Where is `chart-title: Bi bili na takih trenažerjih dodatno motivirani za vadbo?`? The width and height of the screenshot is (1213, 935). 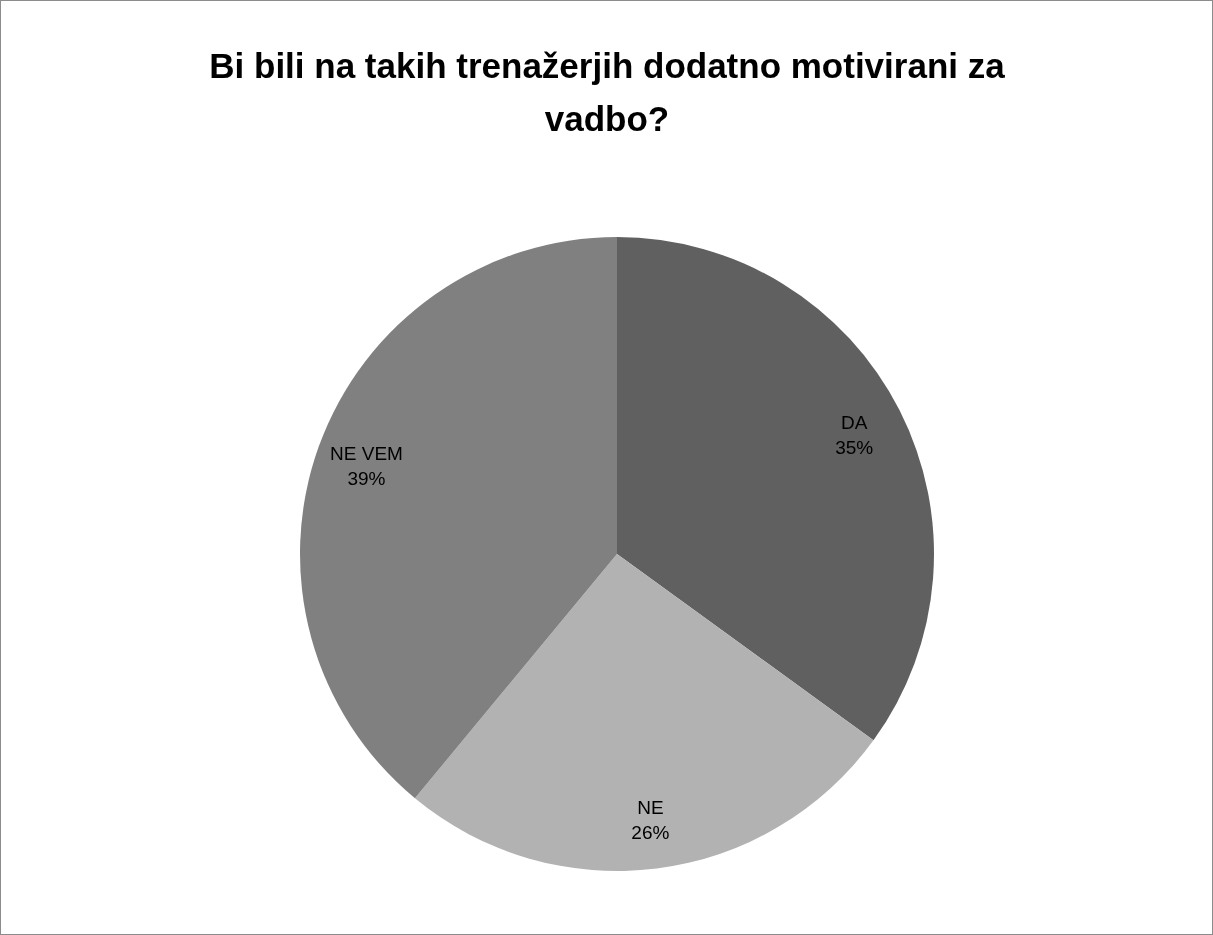
chart-title: Bi bili na takih trenažerjih dodatno motivirani za vadbo? is located at coordinates (607, 92).